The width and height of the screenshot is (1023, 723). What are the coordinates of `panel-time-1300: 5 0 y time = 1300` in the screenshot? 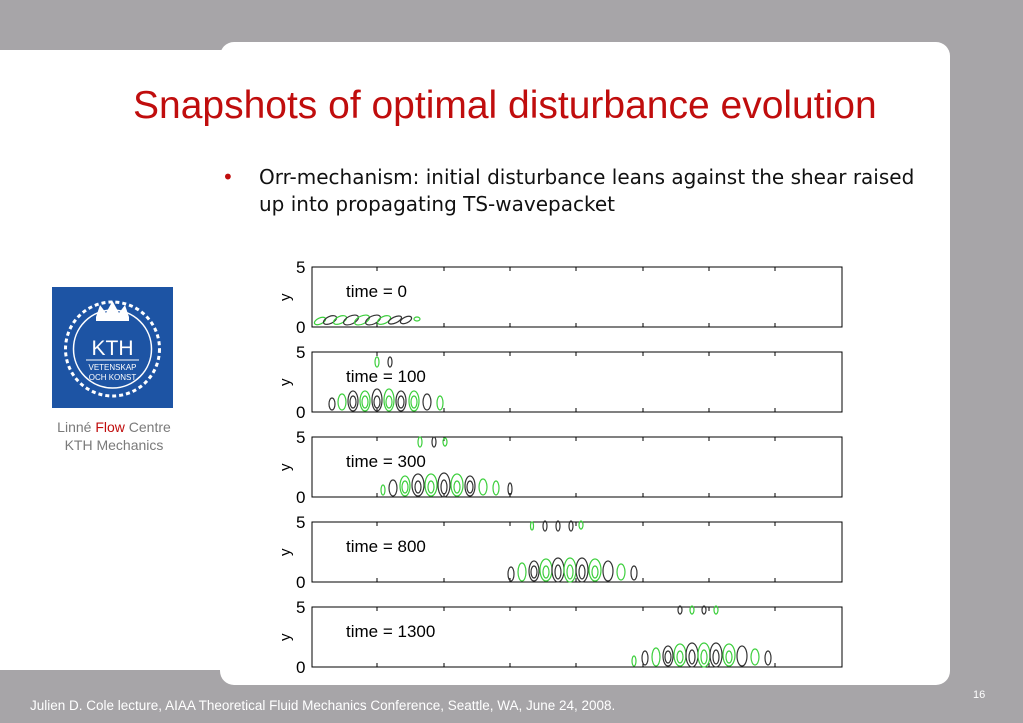 It's located at (560, 636).